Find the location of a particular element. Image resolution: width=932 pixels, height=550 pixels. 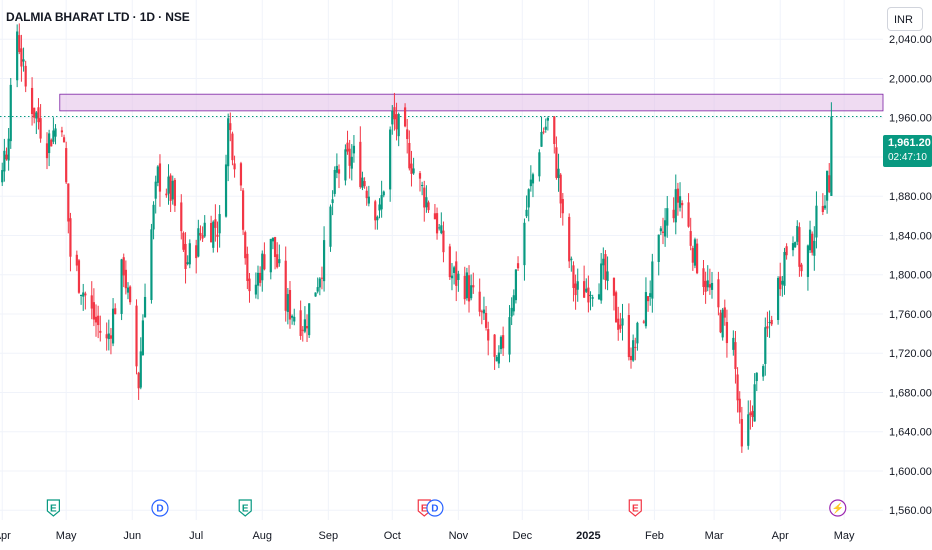

dividend-icon-letter: D is located at coordinates (159, 509).